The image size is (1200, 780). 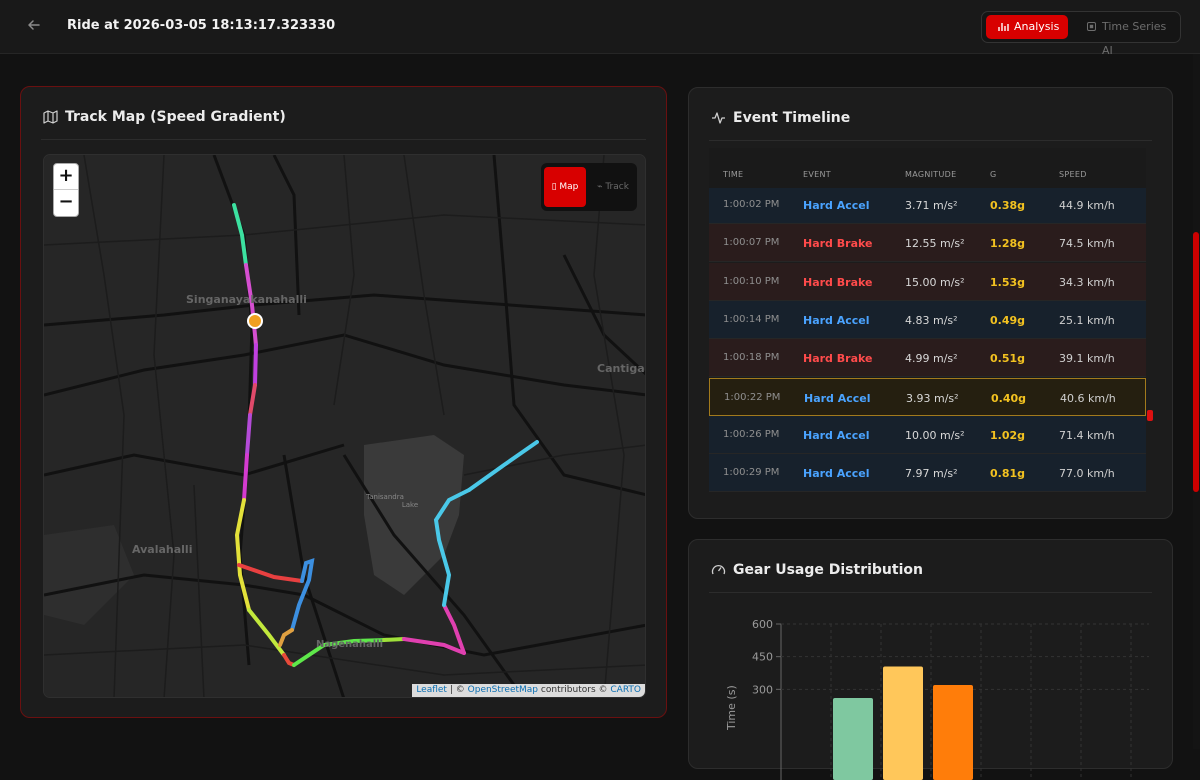 I want to click on map-view-button: ▯ Map, so click(x=565, y=187).